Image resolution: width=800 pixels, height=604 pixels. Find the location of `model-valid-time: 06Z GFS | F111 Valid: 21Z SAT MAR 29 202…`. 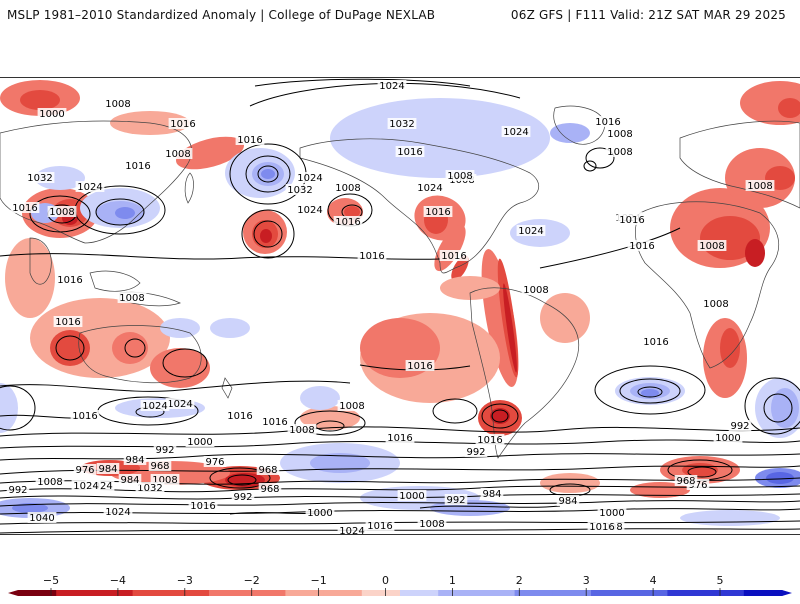

model-valid-time: 06Z GFS | F111 Valid: 21Z SAT MAR 29 202… is located at coordinates (648, 15).